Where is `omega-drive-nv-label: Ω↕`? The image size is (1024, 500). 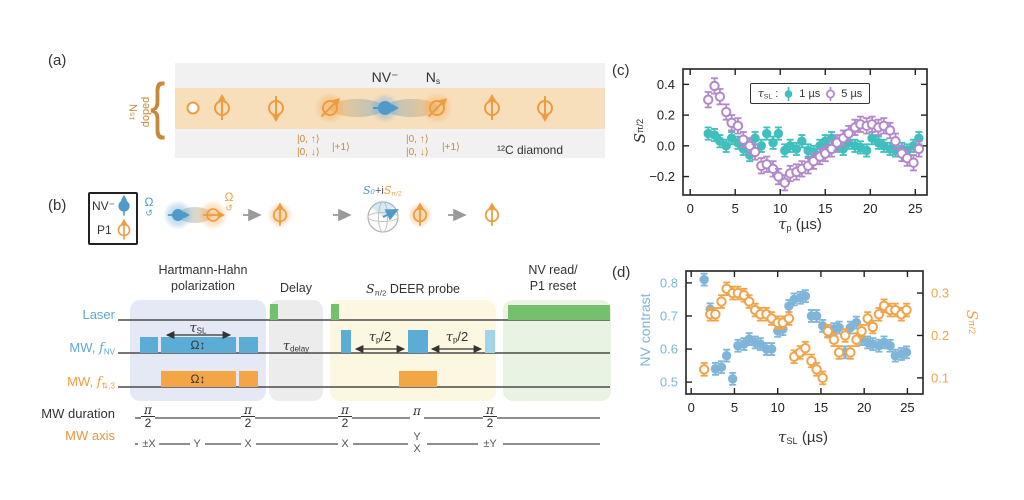 omega-drive-nv-label: Ω↕ is located at coordinates (198, 345).